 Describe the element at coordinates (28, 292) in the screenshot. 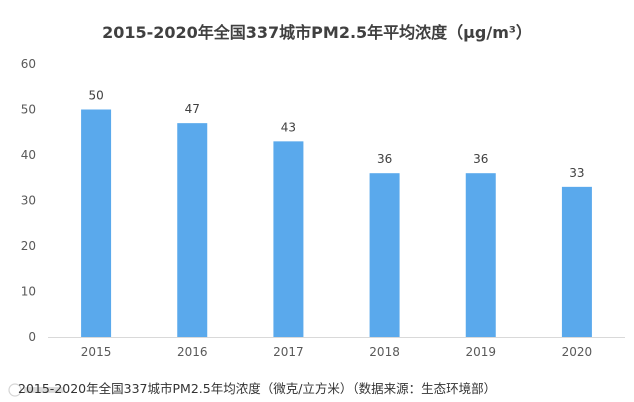

I see `y-tick-label: 10` at that location.